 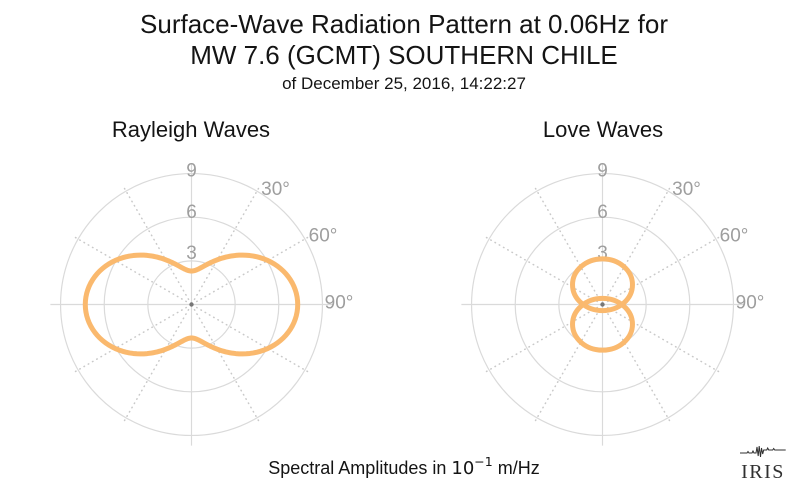 I want to click on caption-text-before-unit: Spectral Amplitudes in, so click(x=357, y=468).